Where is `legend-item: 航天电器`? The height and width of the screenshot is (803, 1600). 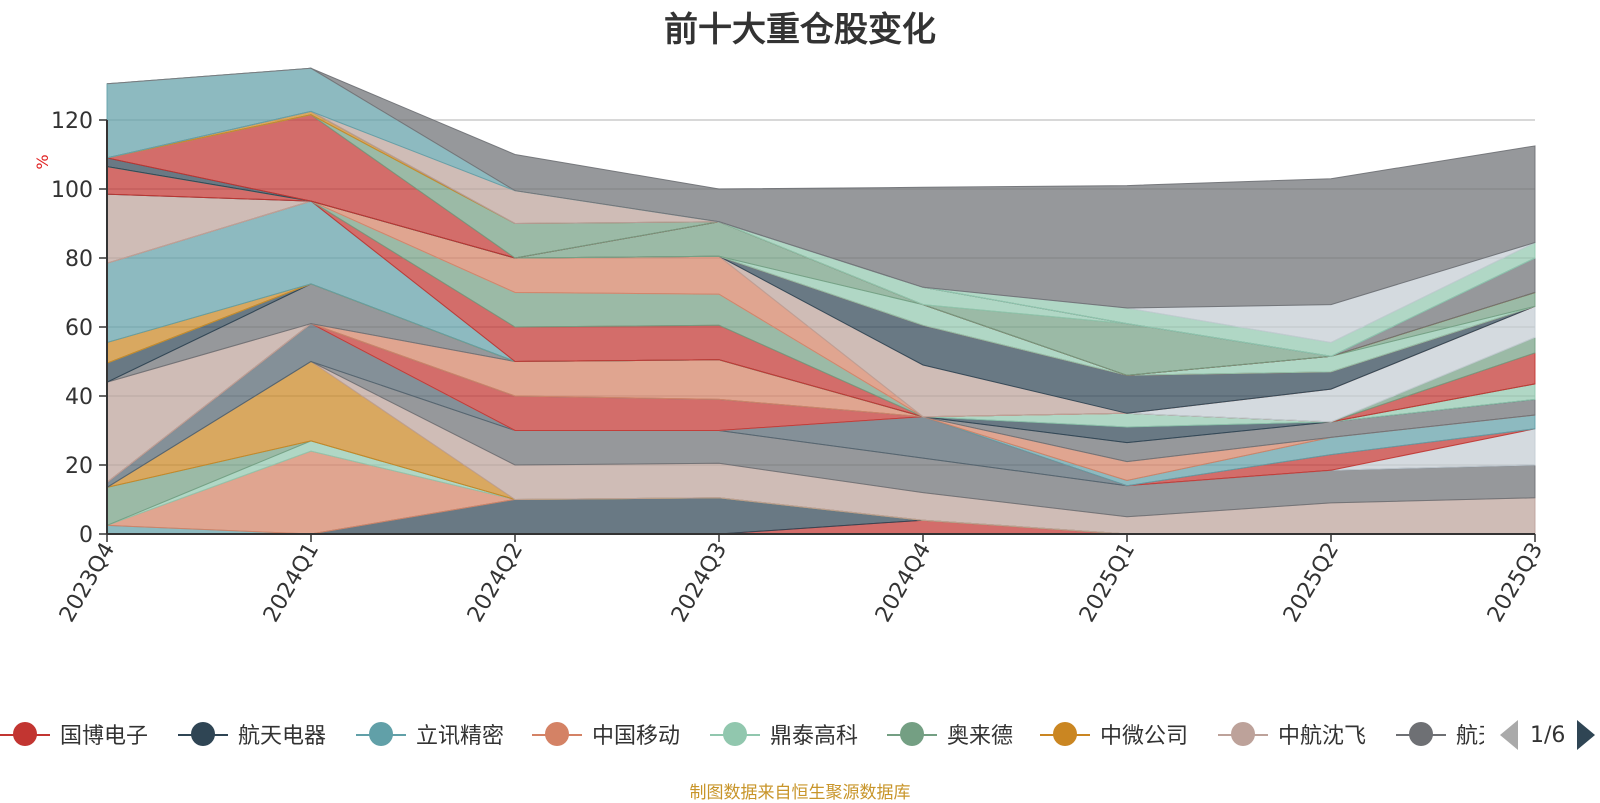
legend-item: 航天电器 is located at coordinates (252, 734).